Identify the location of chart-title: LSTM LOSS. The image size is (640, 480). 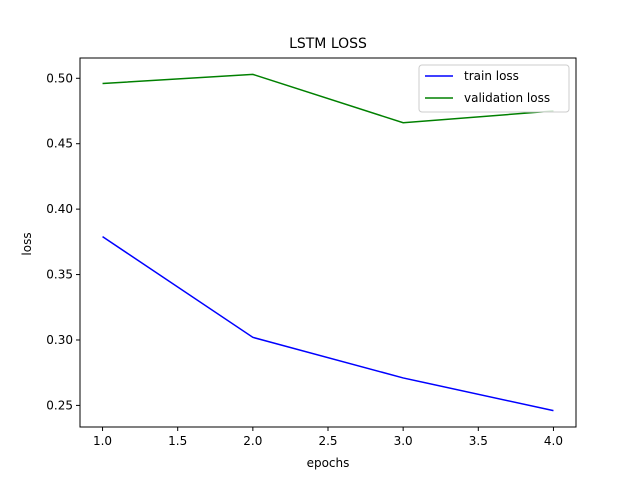
(328, 44).